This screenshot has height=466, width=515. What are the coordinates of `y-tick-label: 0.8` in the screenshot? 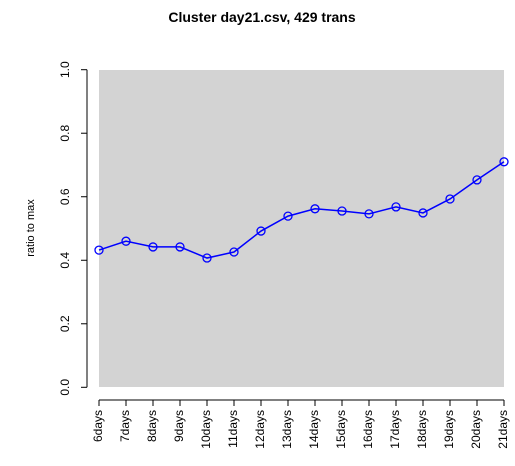 It's located at (65, 133).